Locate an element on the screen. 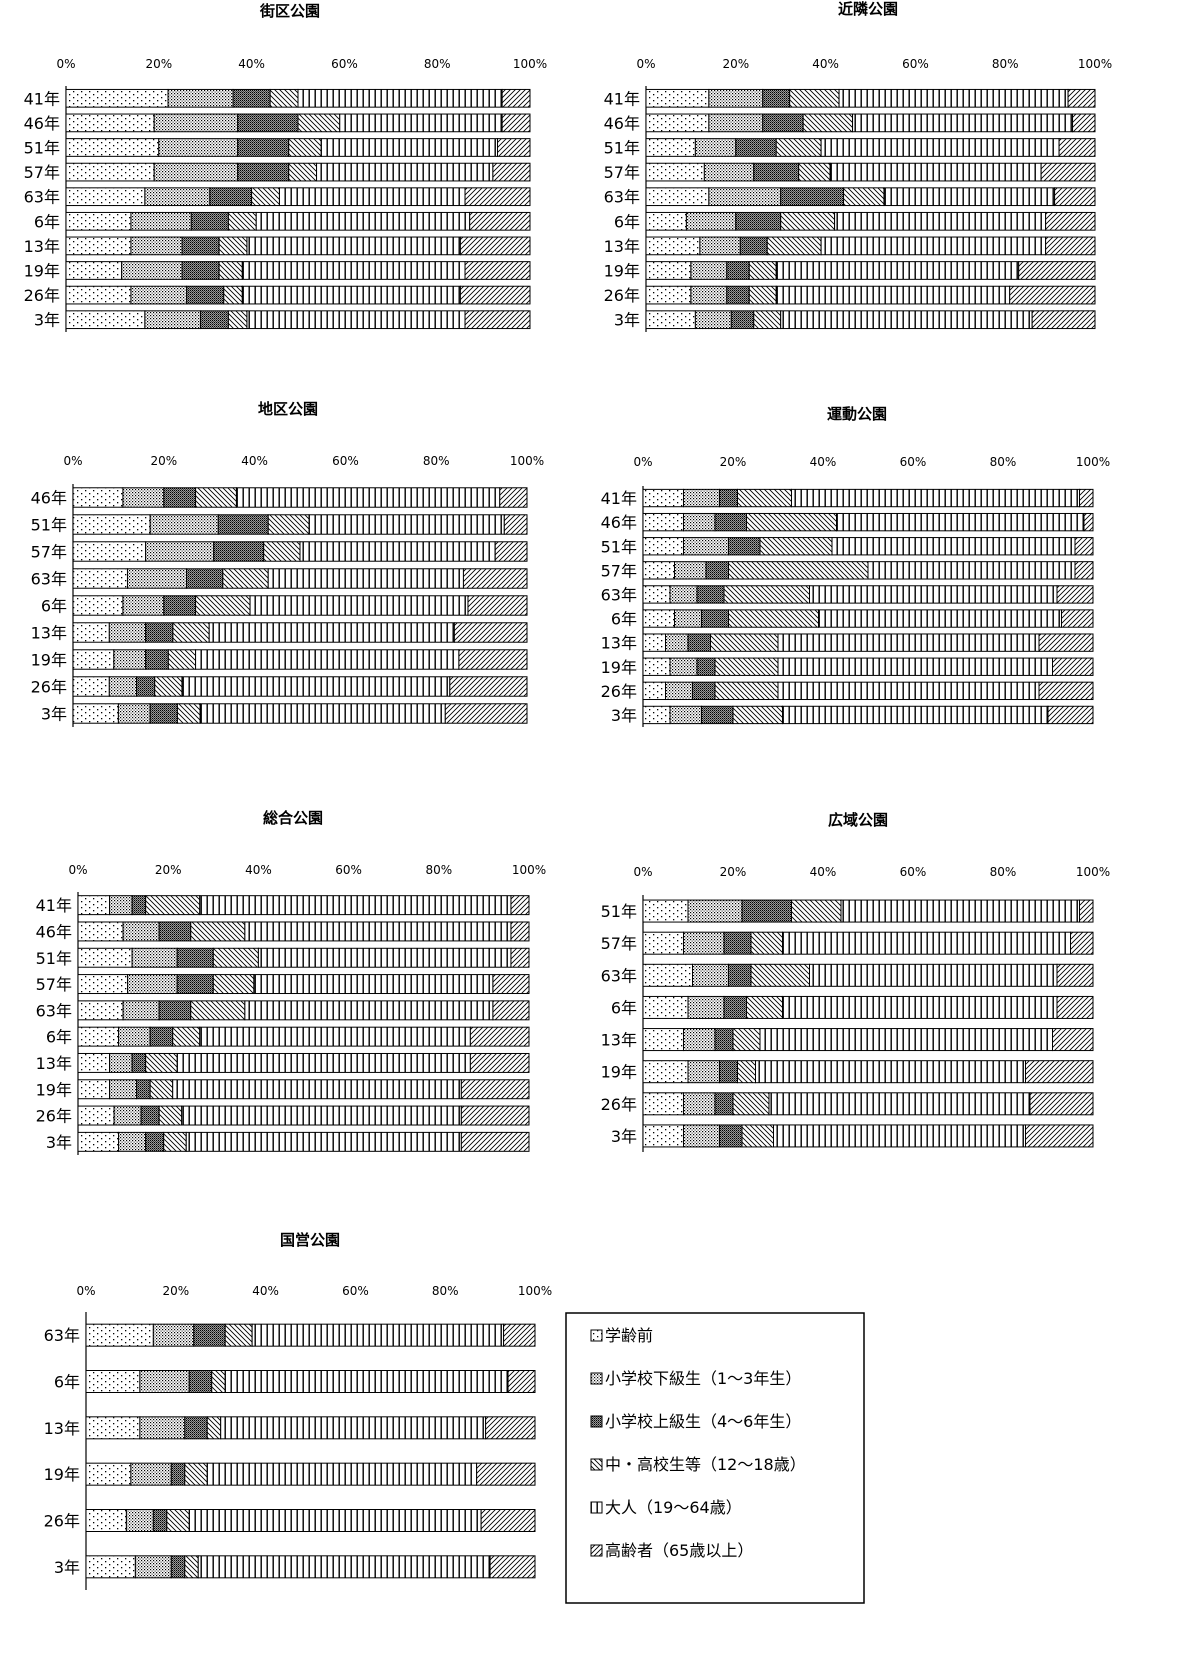 Image resolution: width=1191 pixels, height=1666 pixels. chart-title: 地区公園 is located at coordinates (288, 409).